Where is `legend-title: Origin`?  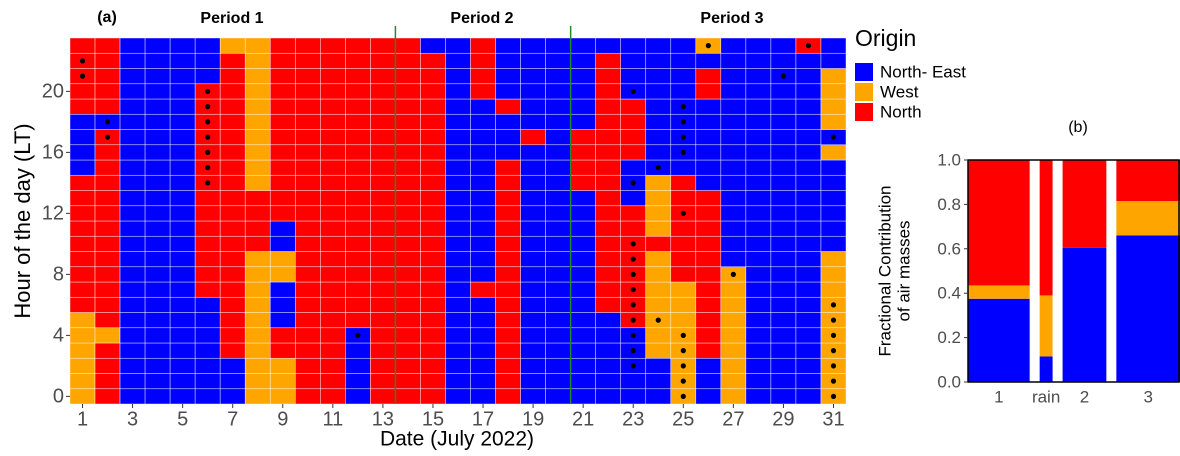
legend-title: Origin is located at coordinates (885, 38).